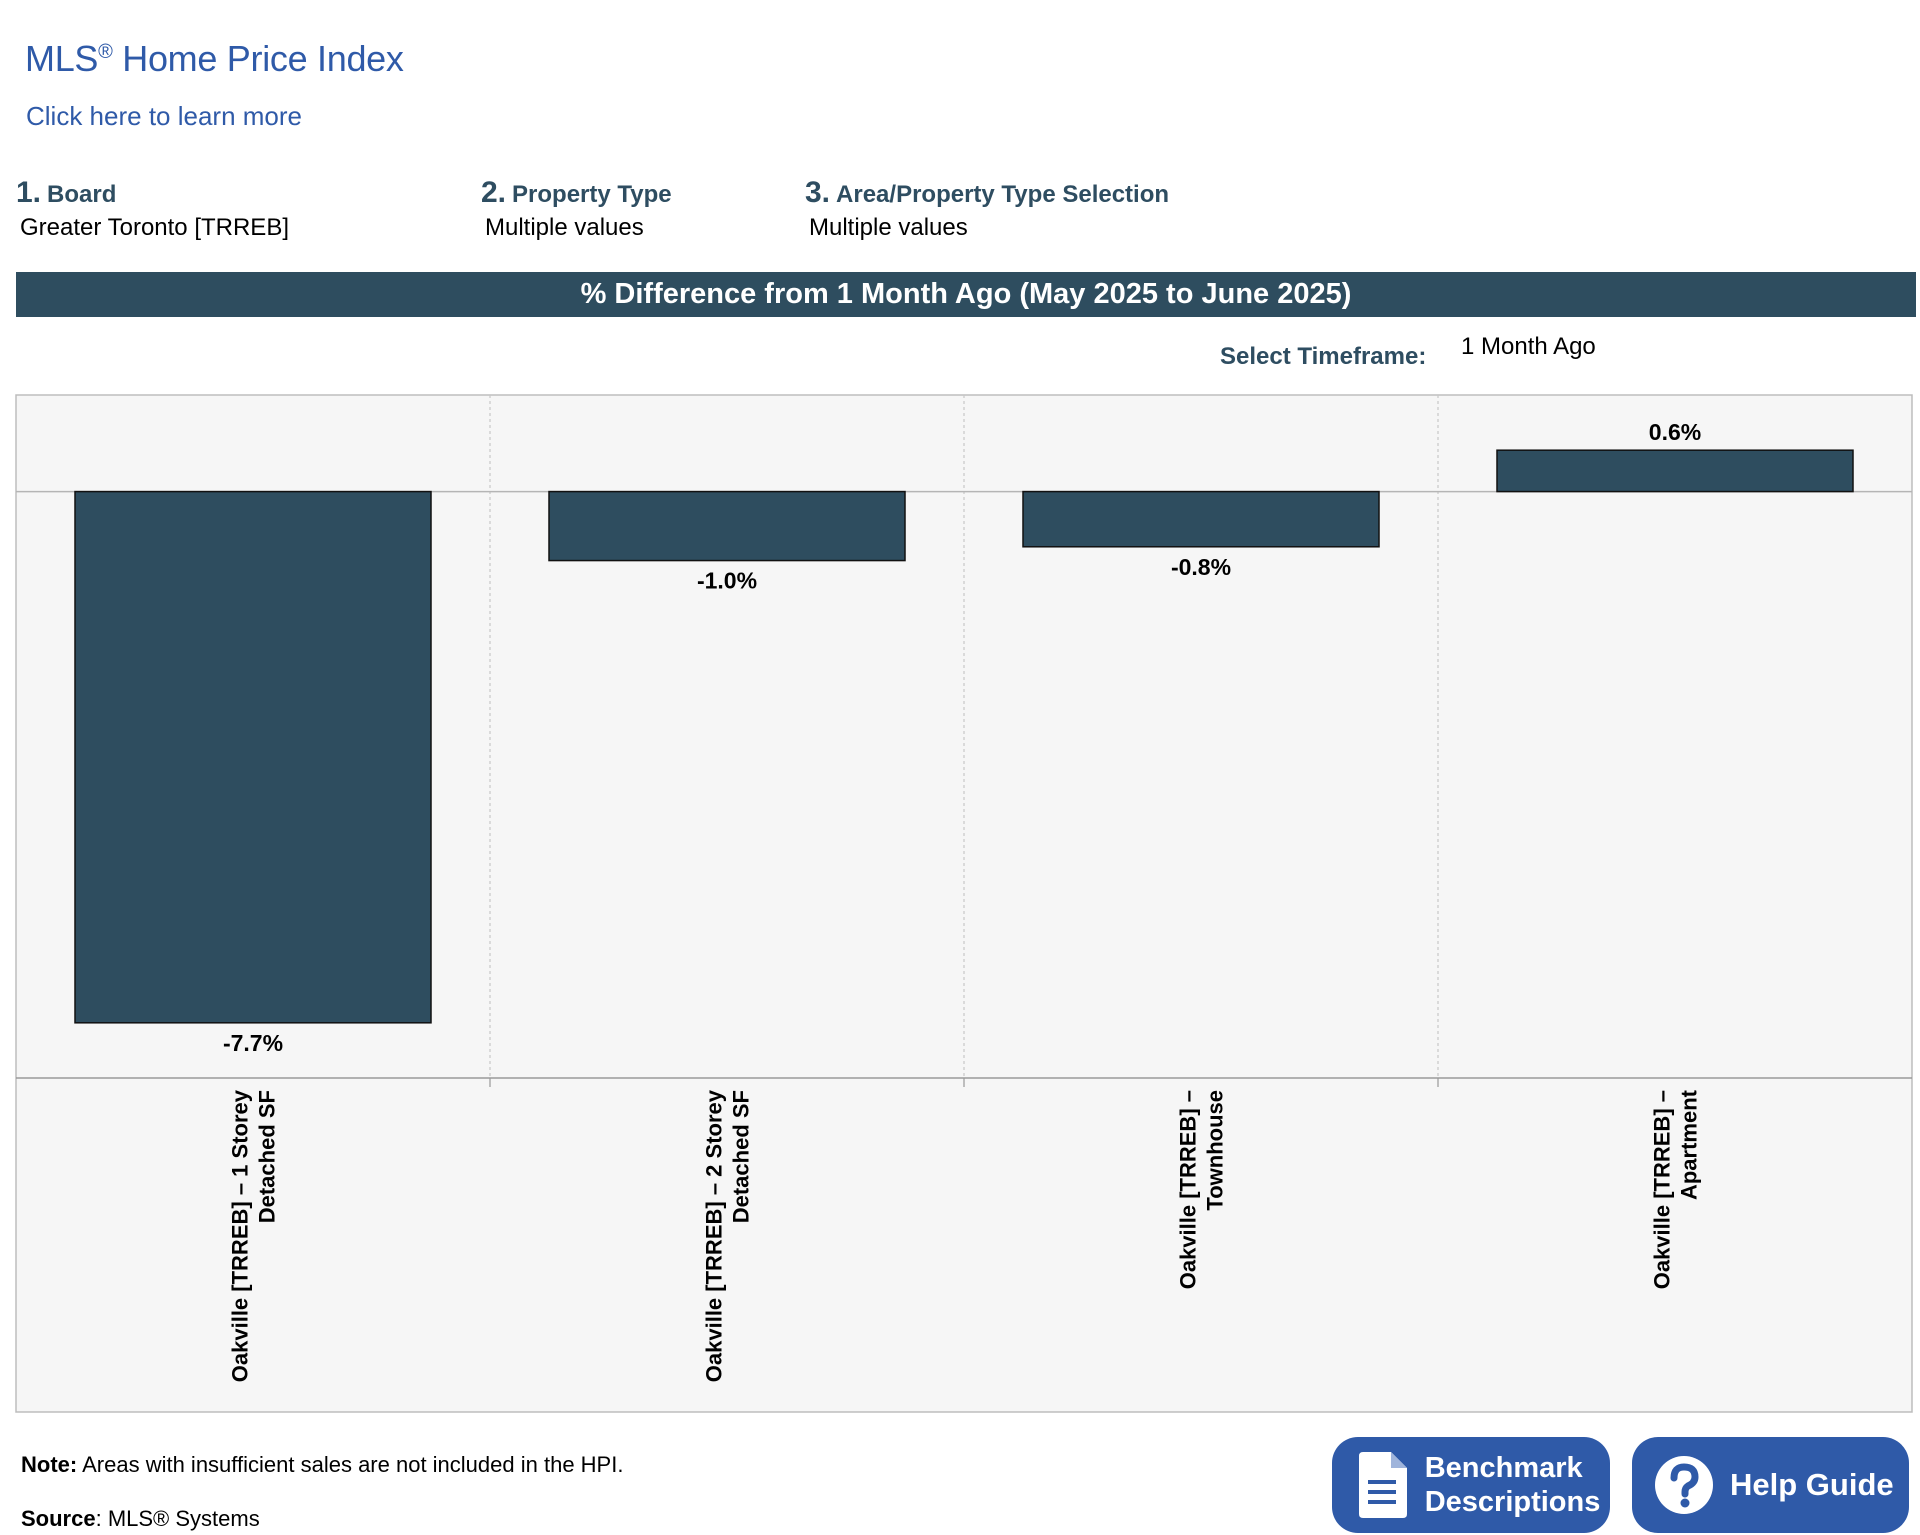  Describe the element at coordinates (888, 227) in the screenshot. I see `area-selection-filter-value: Multiple values` at that location.